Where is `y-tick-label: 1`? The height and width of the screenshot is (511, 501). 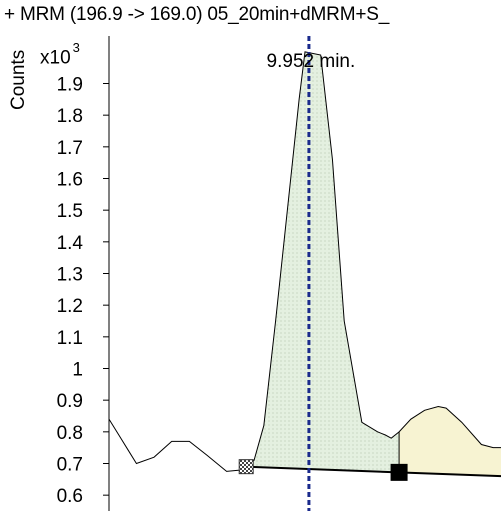 y-tick-label: 1 is located at coordinates (77, 370).